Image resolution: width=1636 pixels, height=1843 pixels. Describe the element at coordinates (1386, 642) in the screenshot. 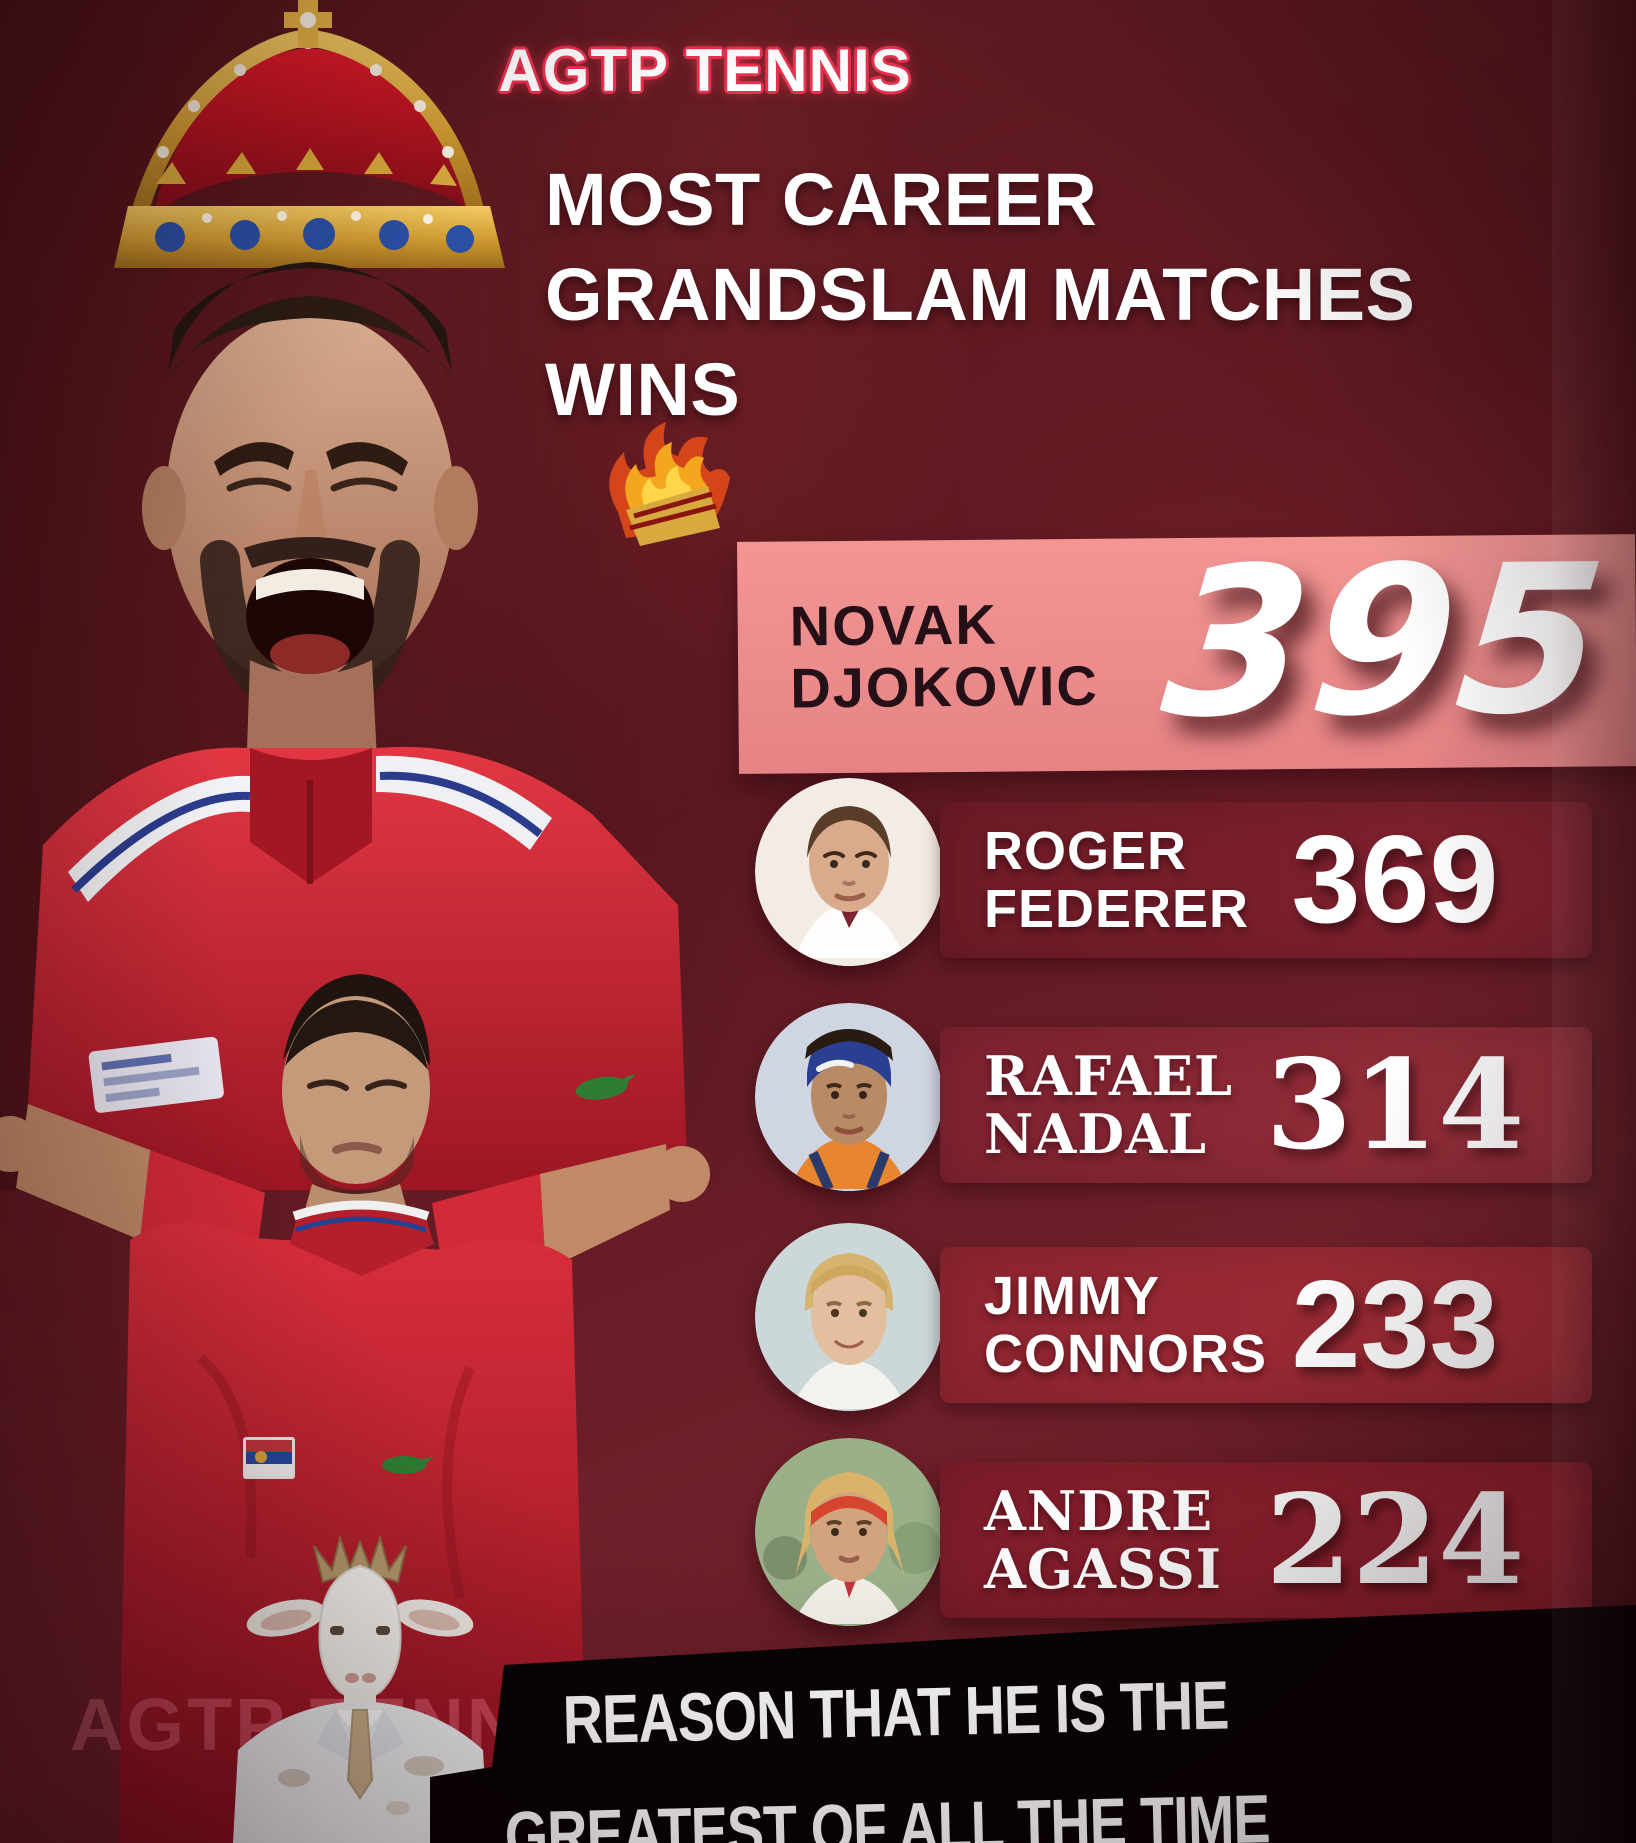

I see `leader-value: 395` at that location.